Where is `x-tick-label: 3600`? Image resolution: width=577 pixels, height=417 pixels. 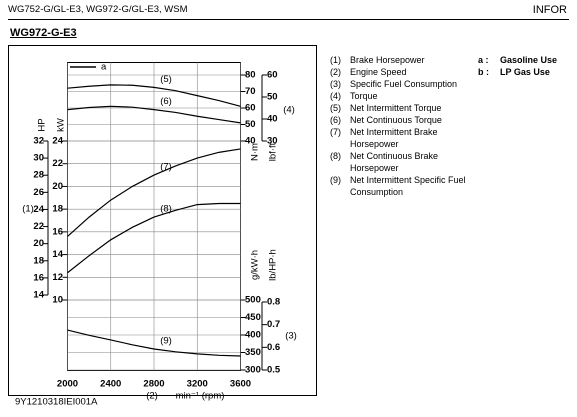
x-tick-label: 3600 is located at coordinates (240, 384).